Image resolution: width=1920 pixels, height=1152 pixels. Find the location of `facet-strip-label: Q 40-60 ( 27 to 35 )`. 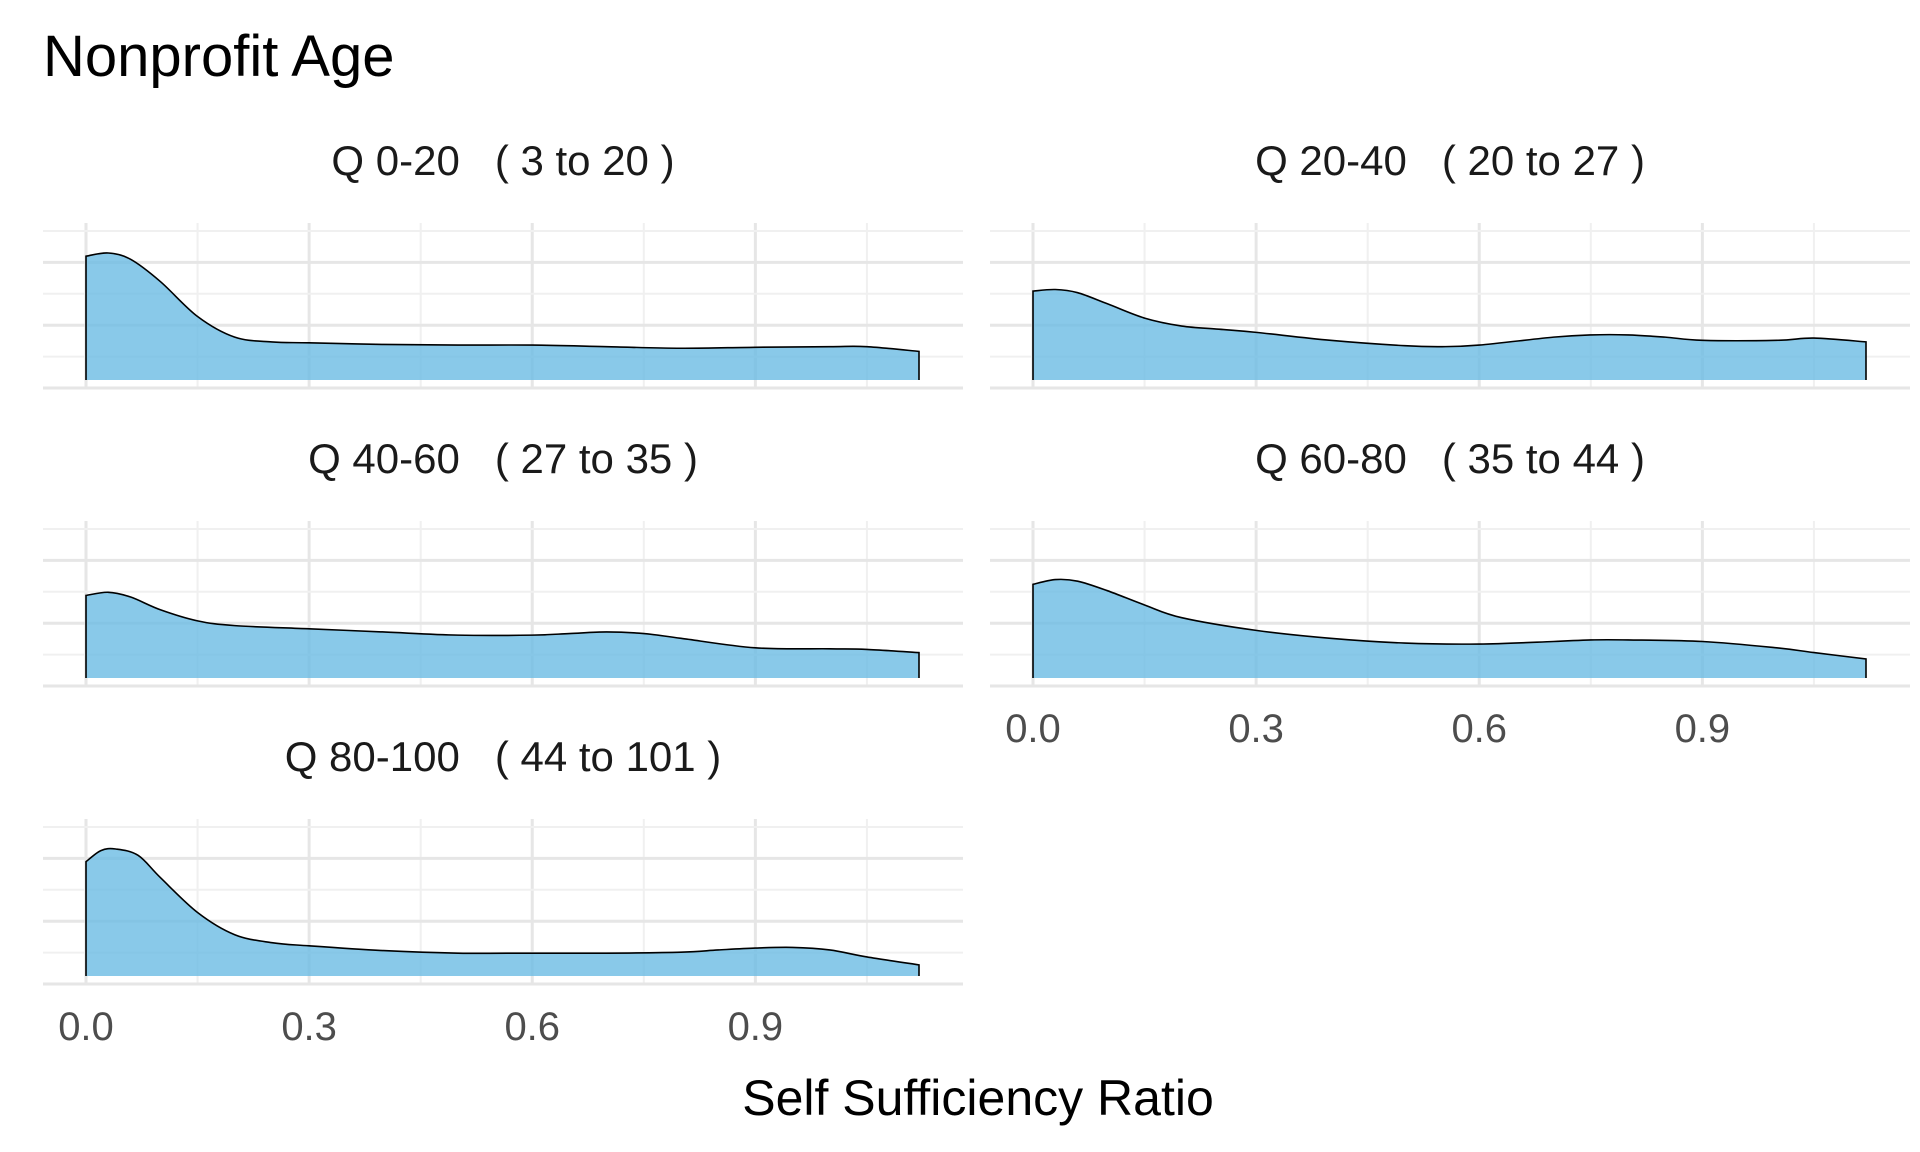

facet-strip-label: Q 40-60 ( 27 to 35 ) is located at coordinates (503, 458).